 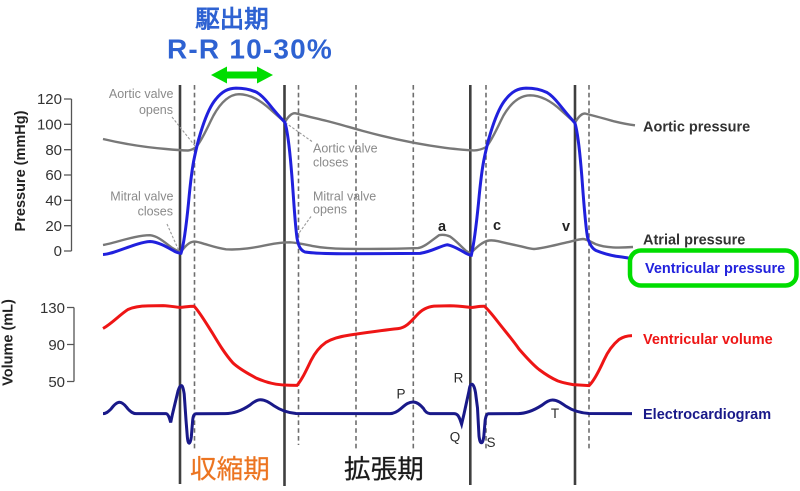 What do you see at coordinates (400, 394) in the screenshot?
I see `svg-text: P` at bounding box center [400, 394].